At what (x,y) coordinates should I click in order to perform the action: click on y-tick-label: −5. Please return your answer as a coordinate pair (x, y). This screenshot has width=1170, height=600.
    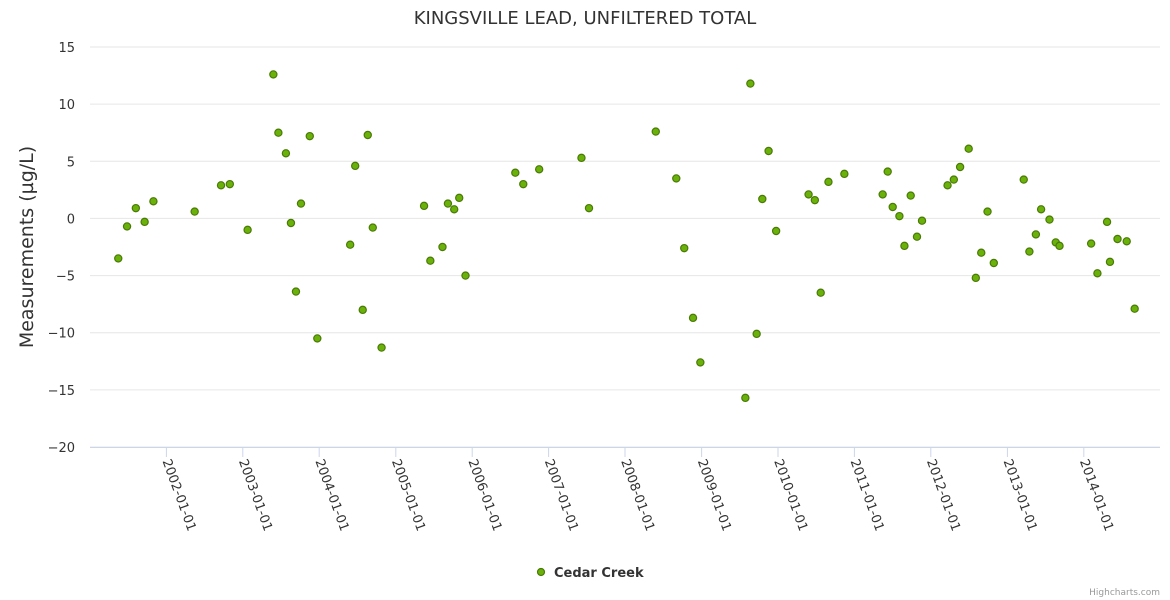
    Looking at the image, I should click on (65, 277).